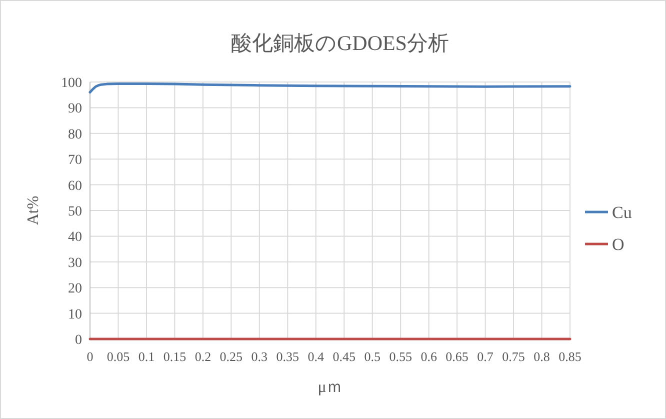  I want to click on legend-label: Cu, so click(622, 212).